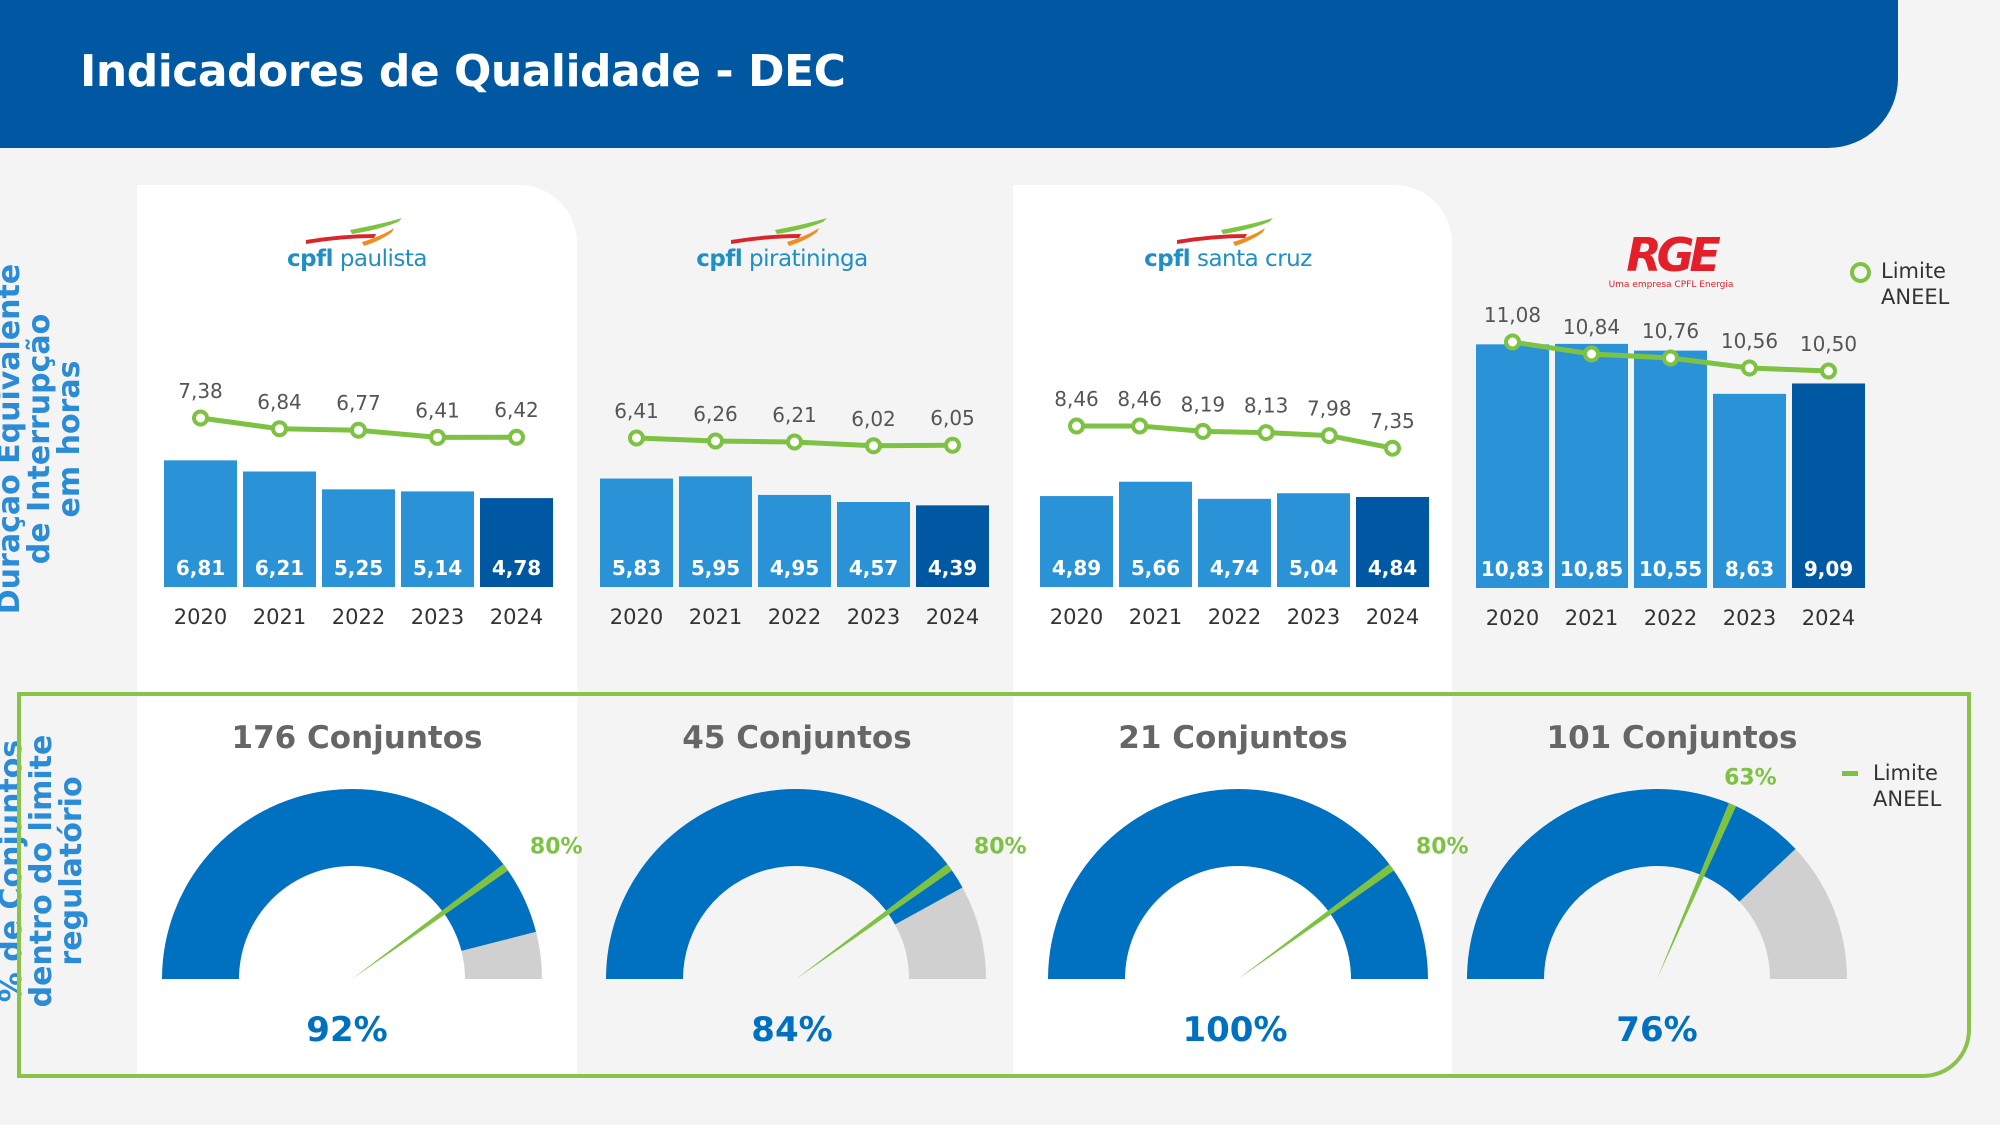 Image resolution: width=2000 pixels, height=1125 pixels. What do you see at coordinates (873, 419) in the screenshot?
I see `limit-value-label: 6,02` at bounding box center [873, 419].